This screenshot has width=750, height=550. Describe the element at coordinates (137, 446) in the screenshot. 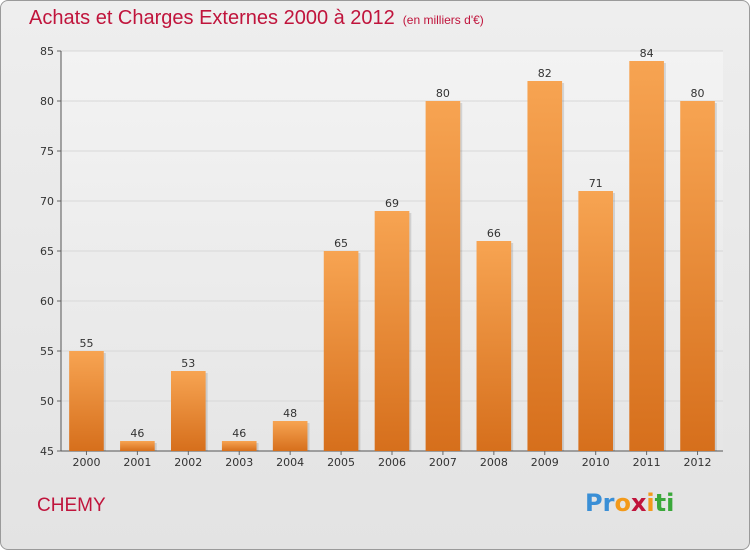

I see `bar-2001` at that location.